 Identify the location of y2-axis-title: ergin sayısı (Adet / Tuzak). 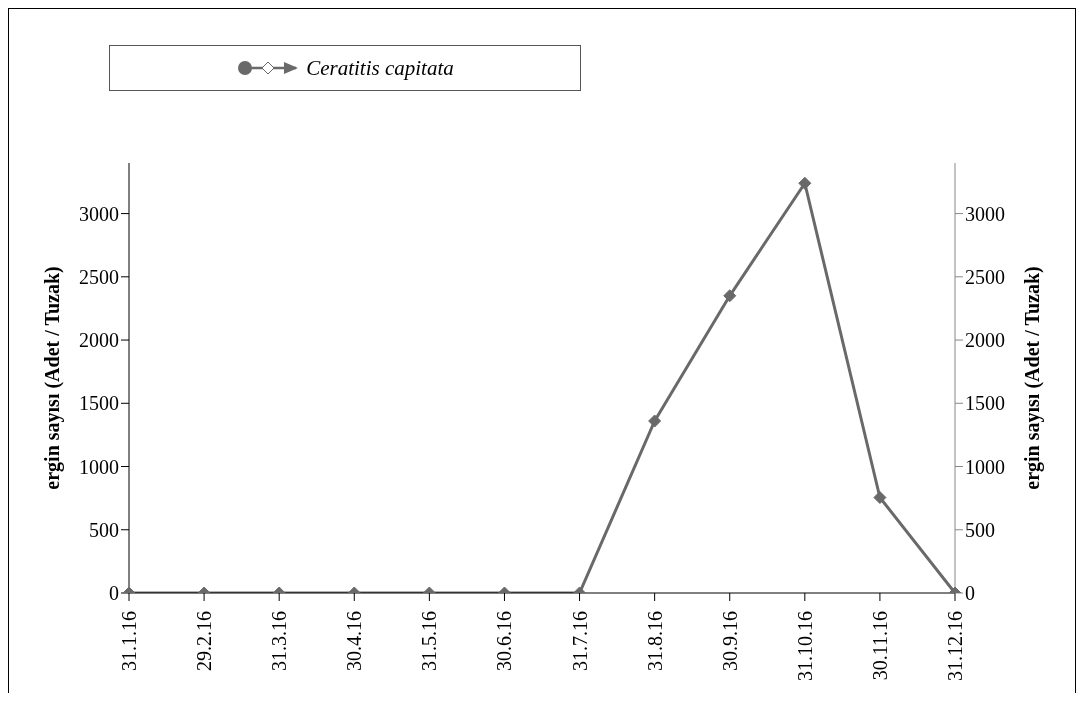
(1033, 378).